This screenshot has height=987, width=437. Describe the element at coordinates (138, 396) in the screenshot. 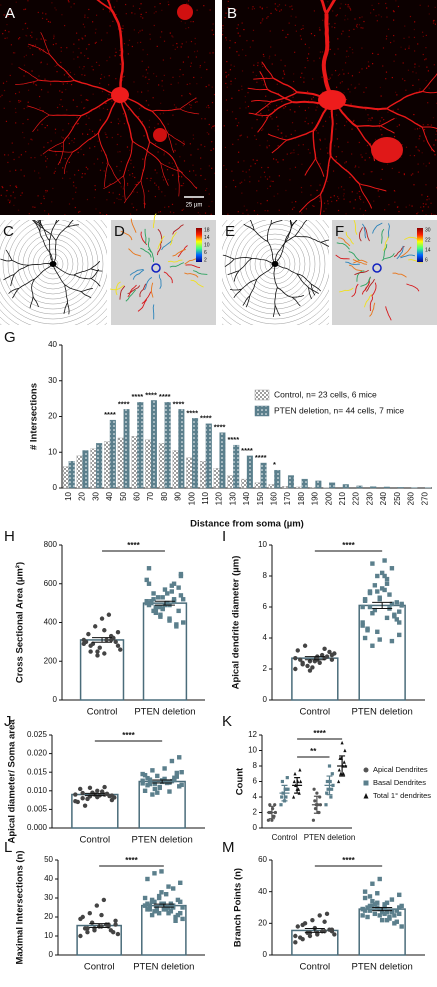

I see `significance-label: ****` at that location.